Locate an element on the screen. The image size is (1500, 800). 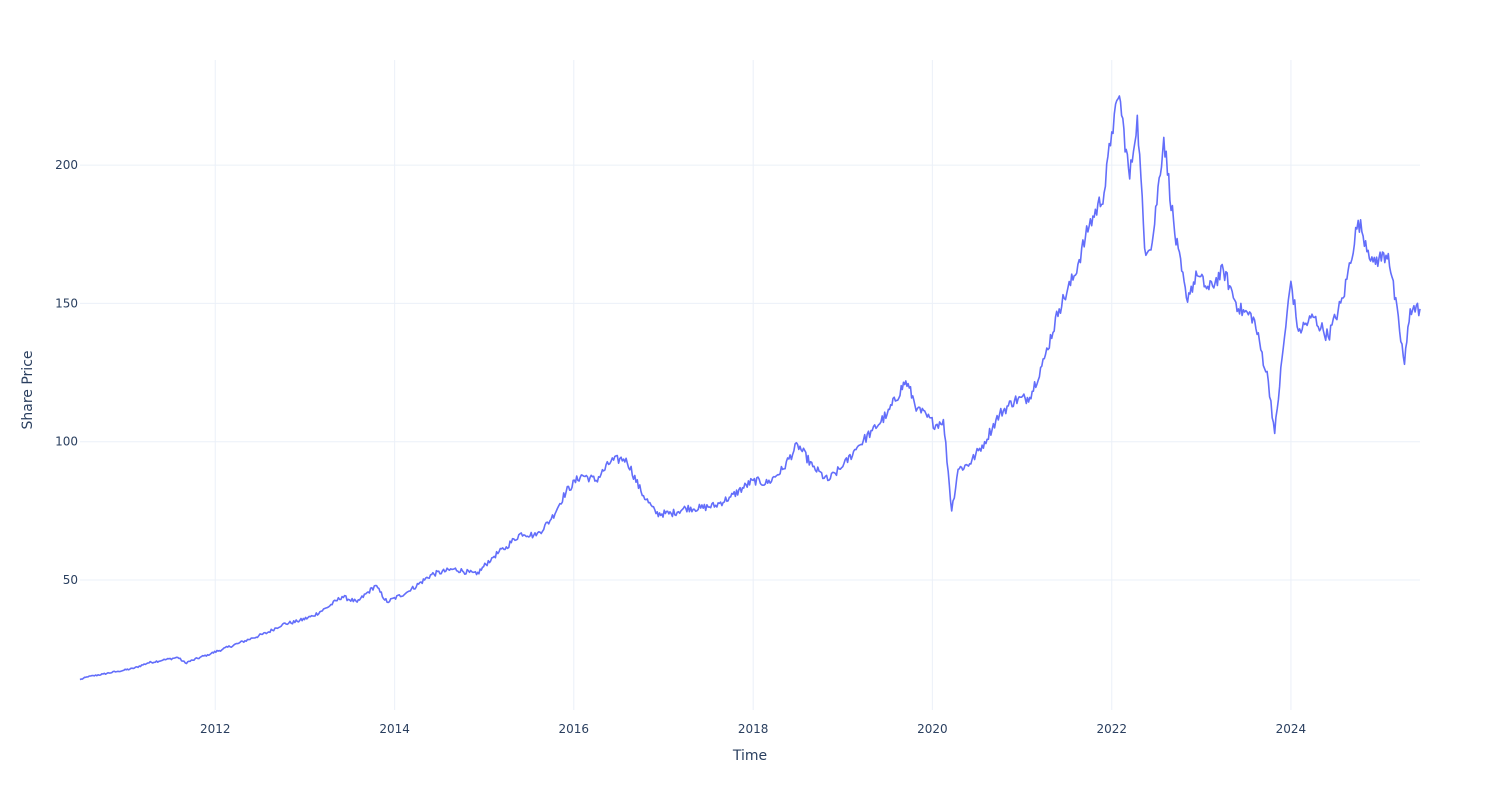
x-tick-label: 2014 is located at coordinates (394, 729).